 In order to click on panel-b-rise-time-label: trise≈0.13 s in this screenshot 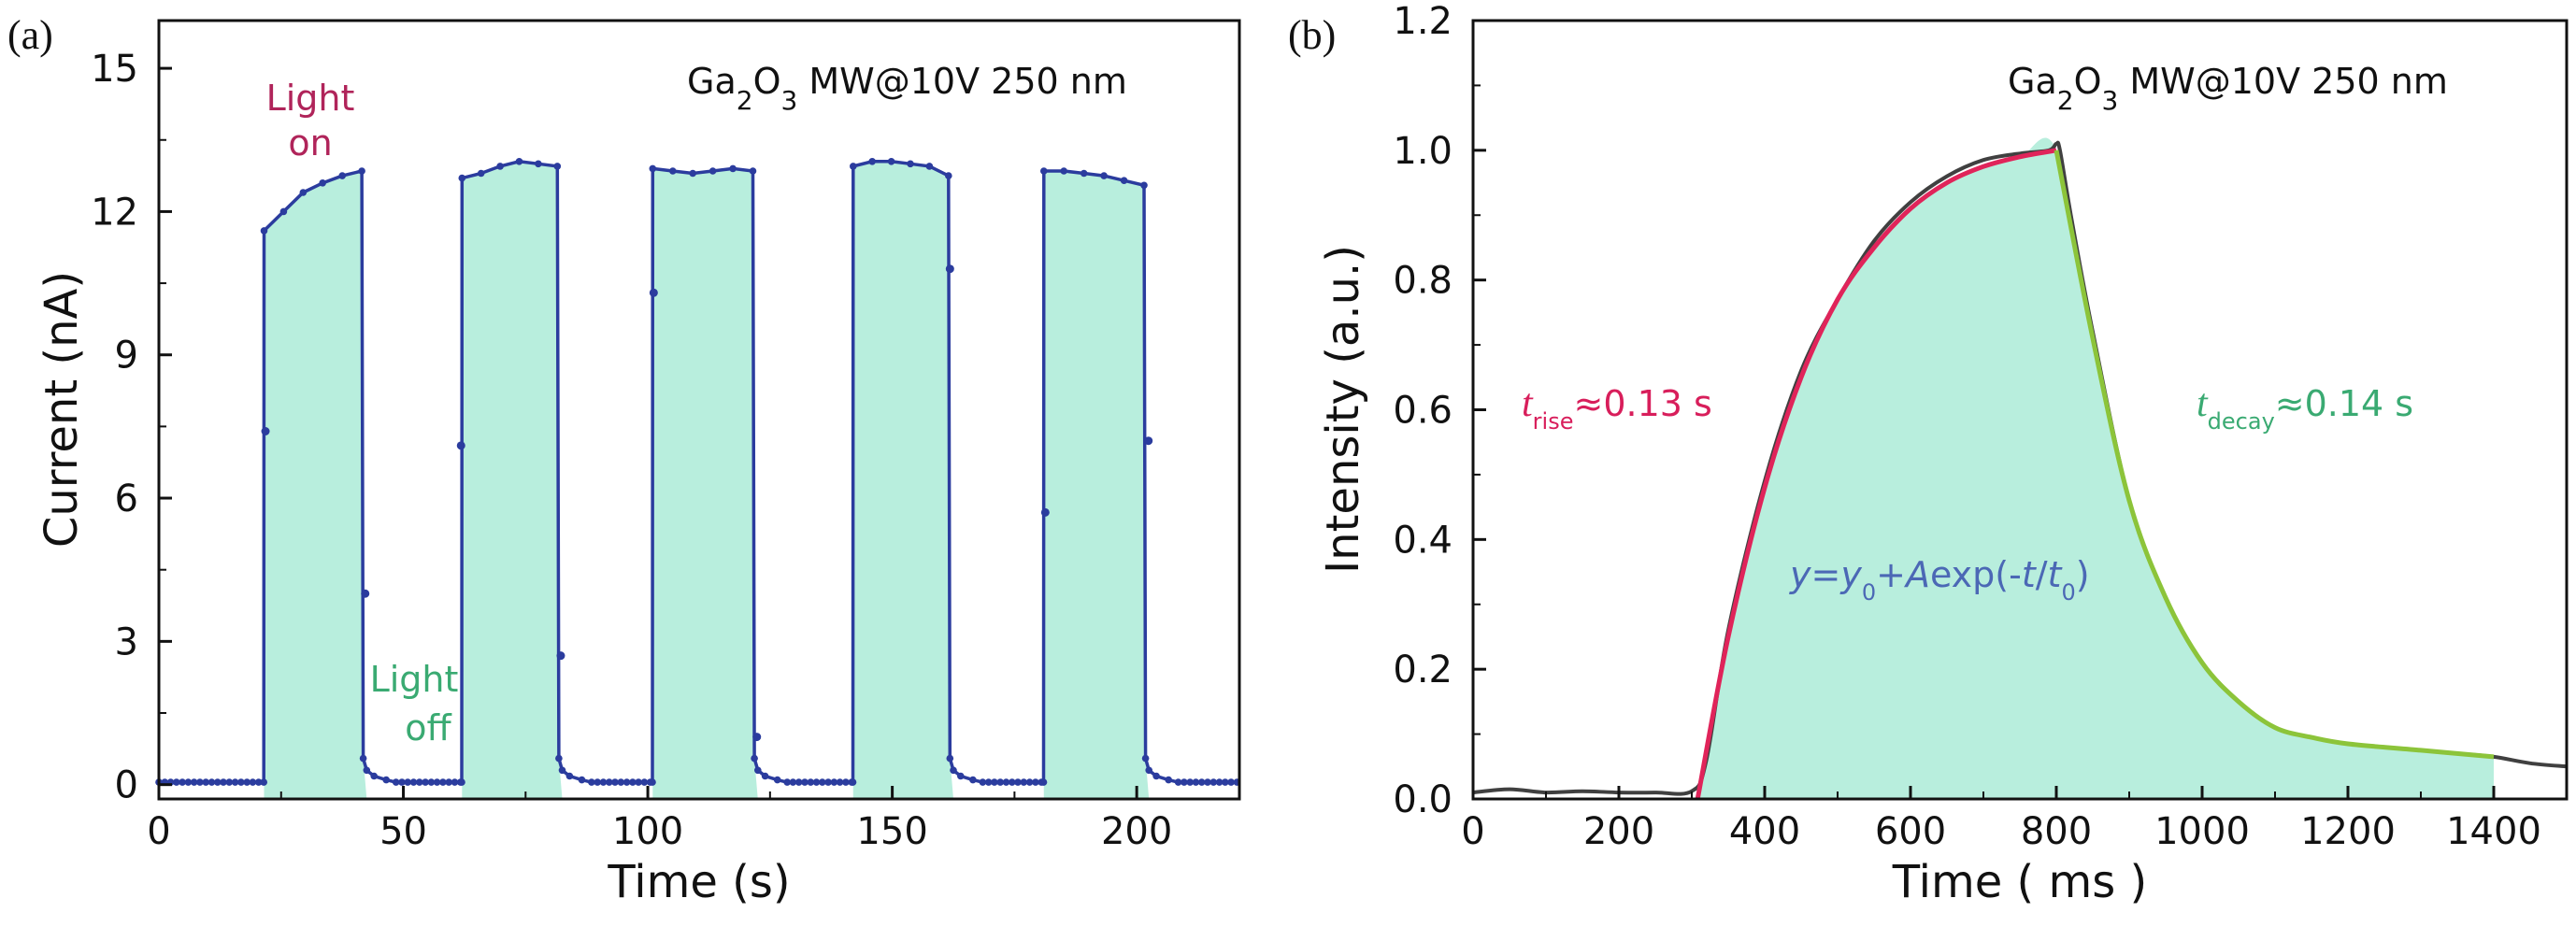, I will do `click(1617, 408)`.